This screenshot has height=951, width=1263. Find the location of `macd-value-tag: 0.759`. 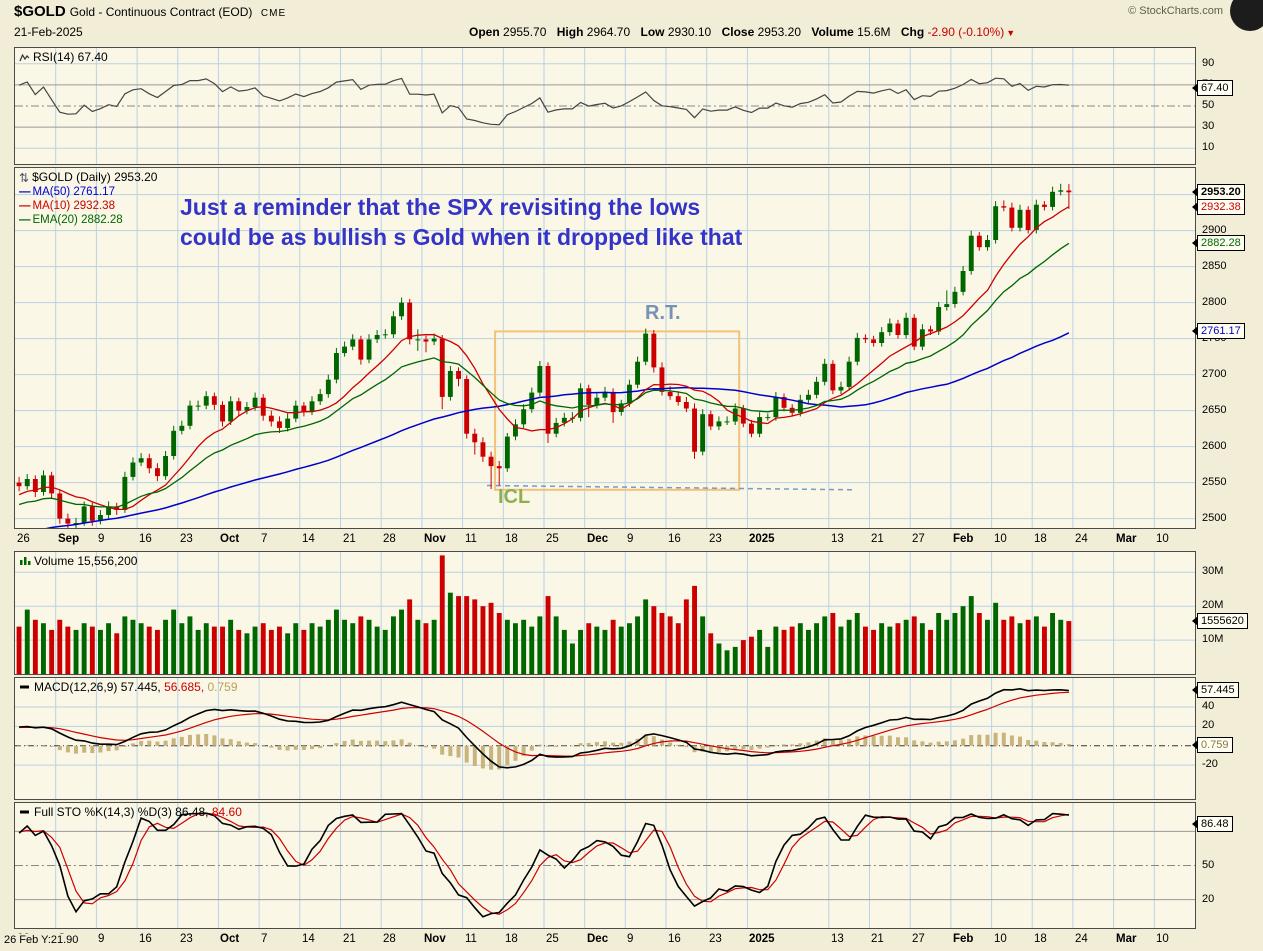

macd-value-tag: 0.759 is located at coordinates (1212, 745).